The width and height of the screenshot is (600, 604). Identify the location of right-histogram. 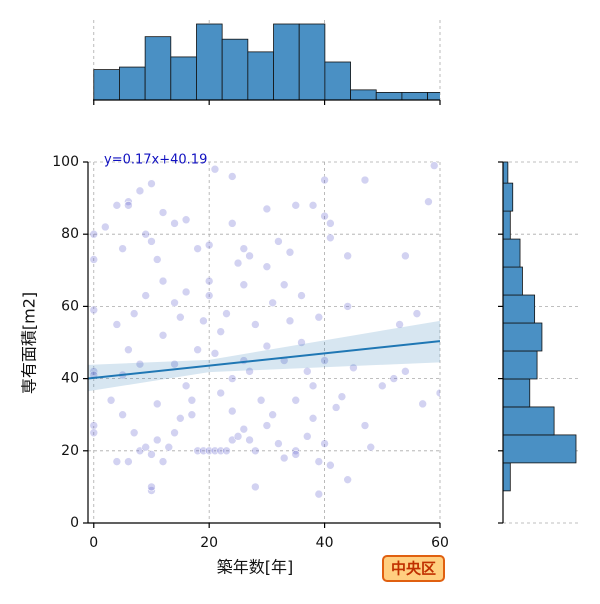
(539, 326).